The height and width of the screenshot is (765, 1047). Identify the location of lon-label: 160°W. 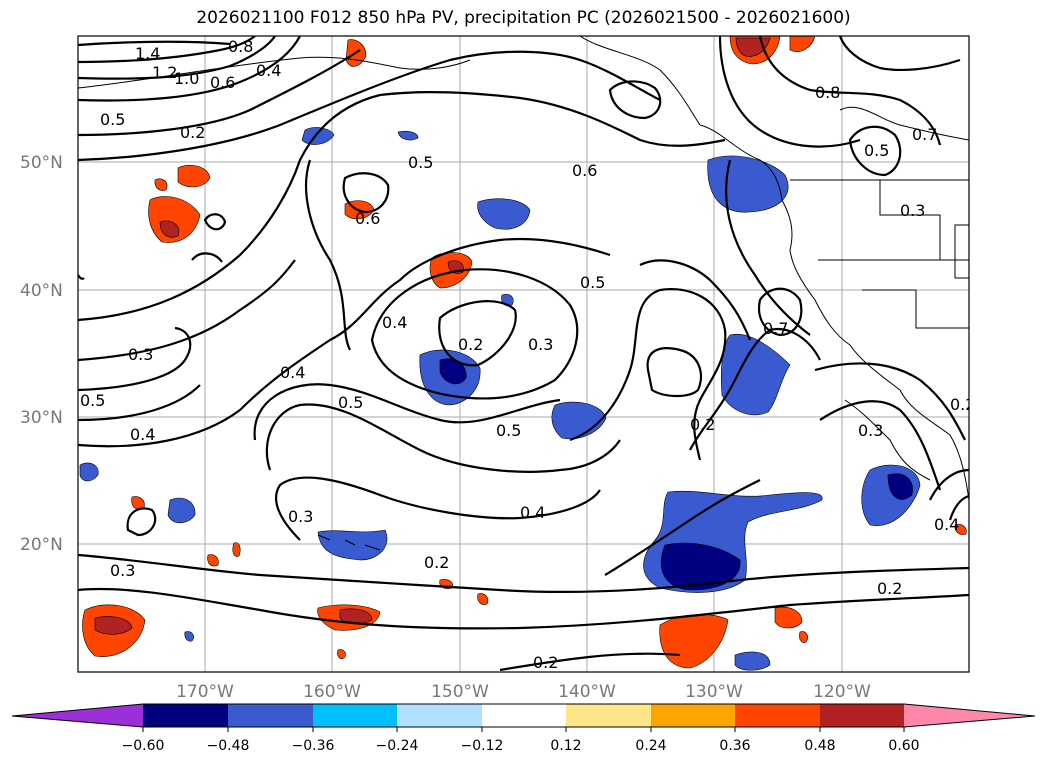
(332, 692).